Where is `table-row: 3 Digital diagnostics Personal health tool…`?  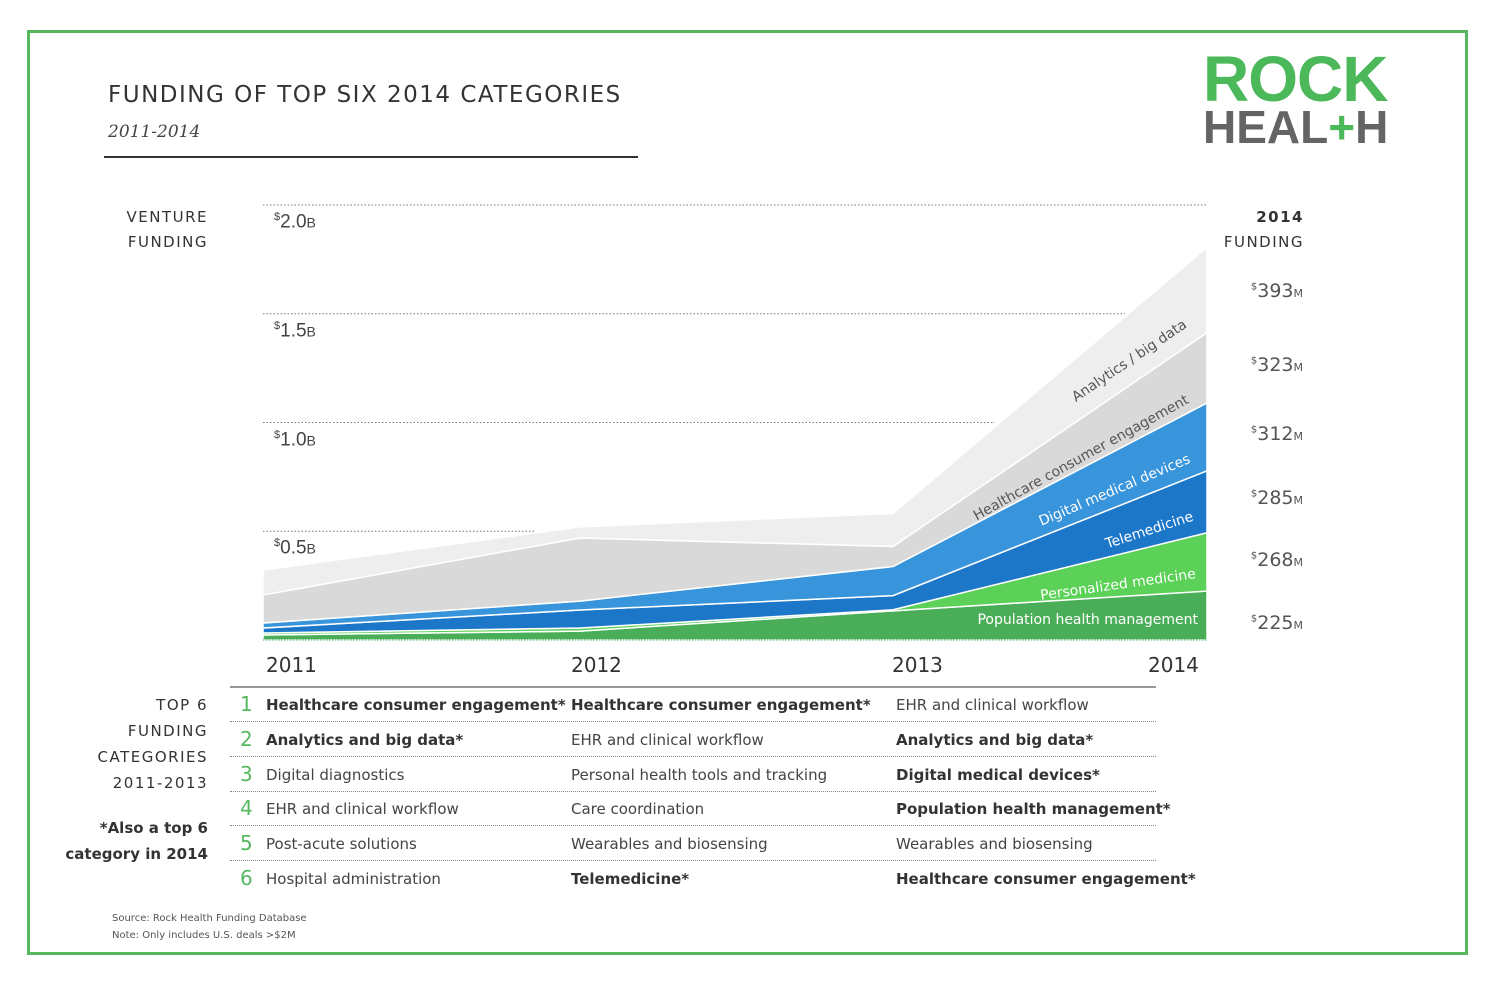 table-row: 3 Digital diagnostics Personal health tool… is located at coordinates (693, 781).